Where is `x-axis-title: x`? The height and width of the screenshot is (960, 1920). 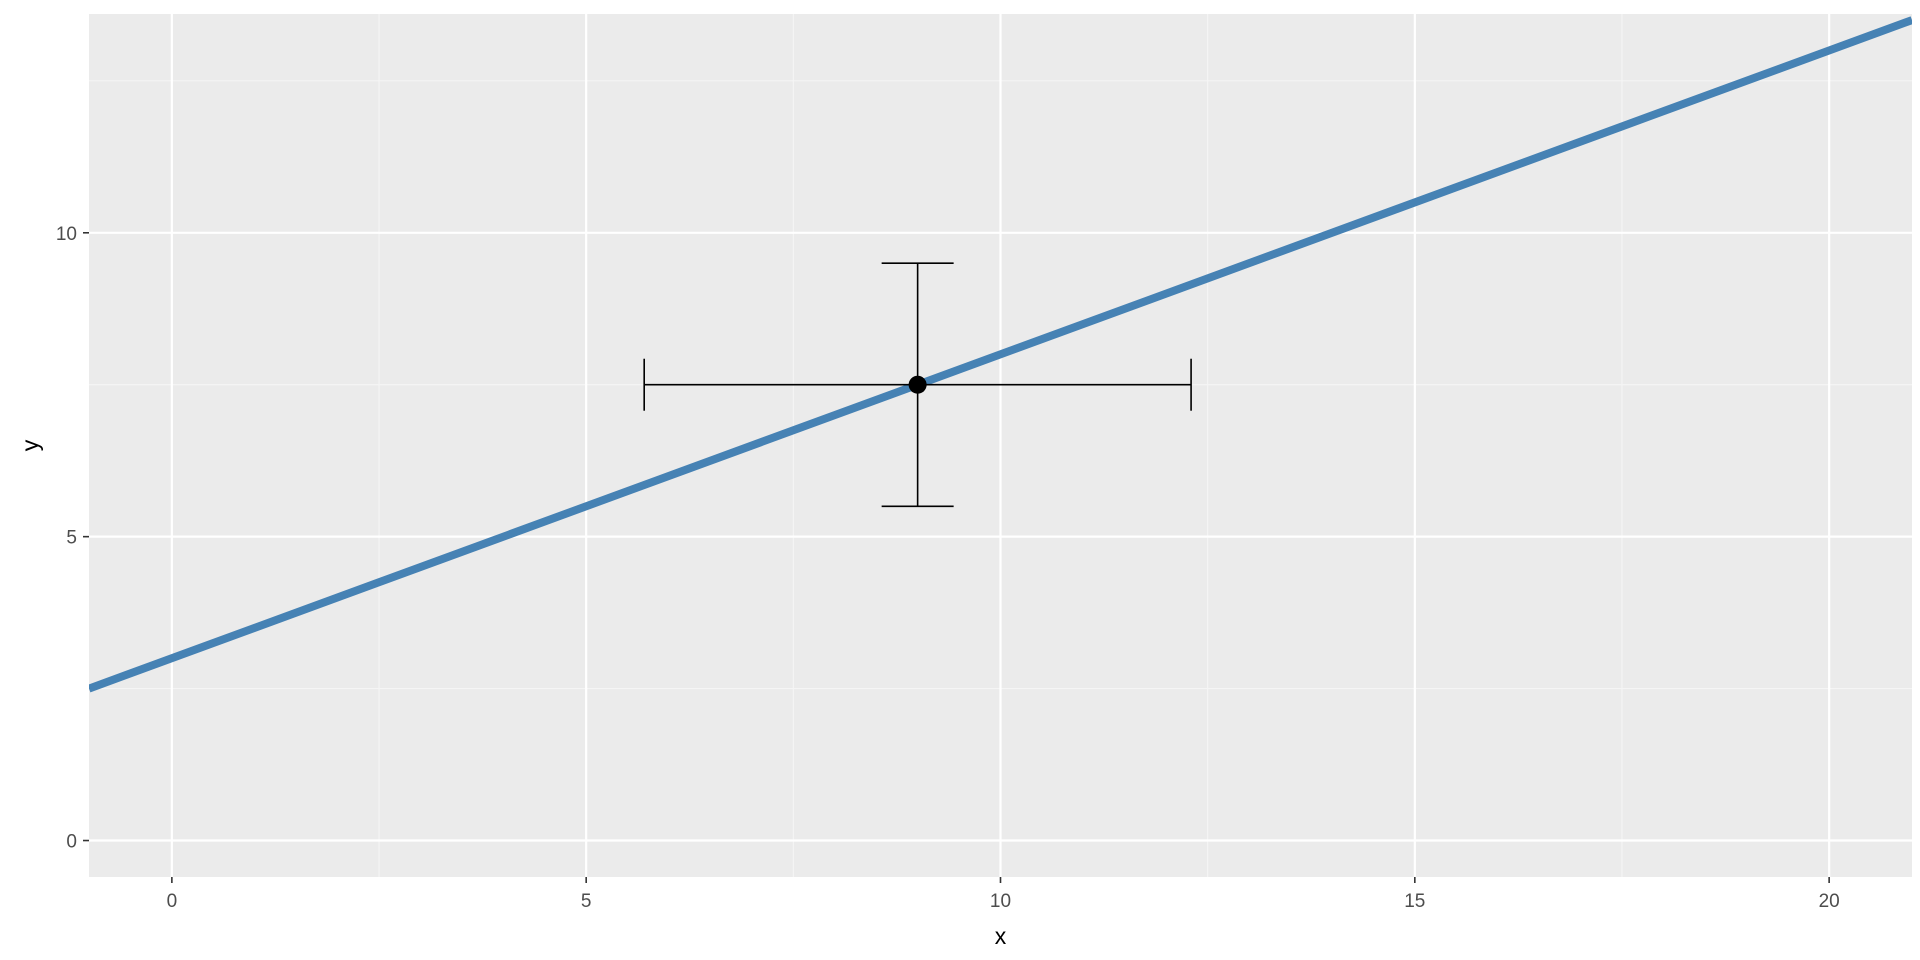 x-axis-title: x is located at coordinates (1001, 936).